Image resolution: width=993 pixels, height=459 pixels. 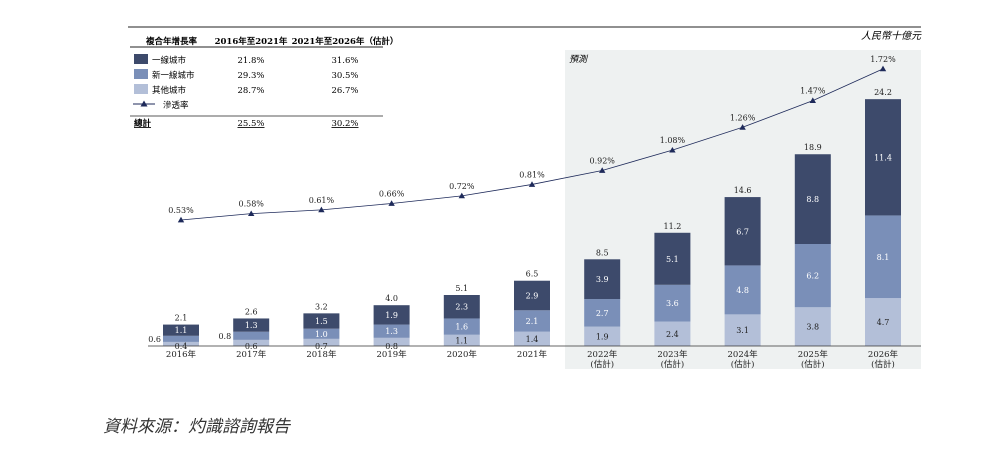 What do you see at coordinates (532, 339) in the screenshot?
I see `bar-label-other-5: 1.4` at bounding box center [532, 339].